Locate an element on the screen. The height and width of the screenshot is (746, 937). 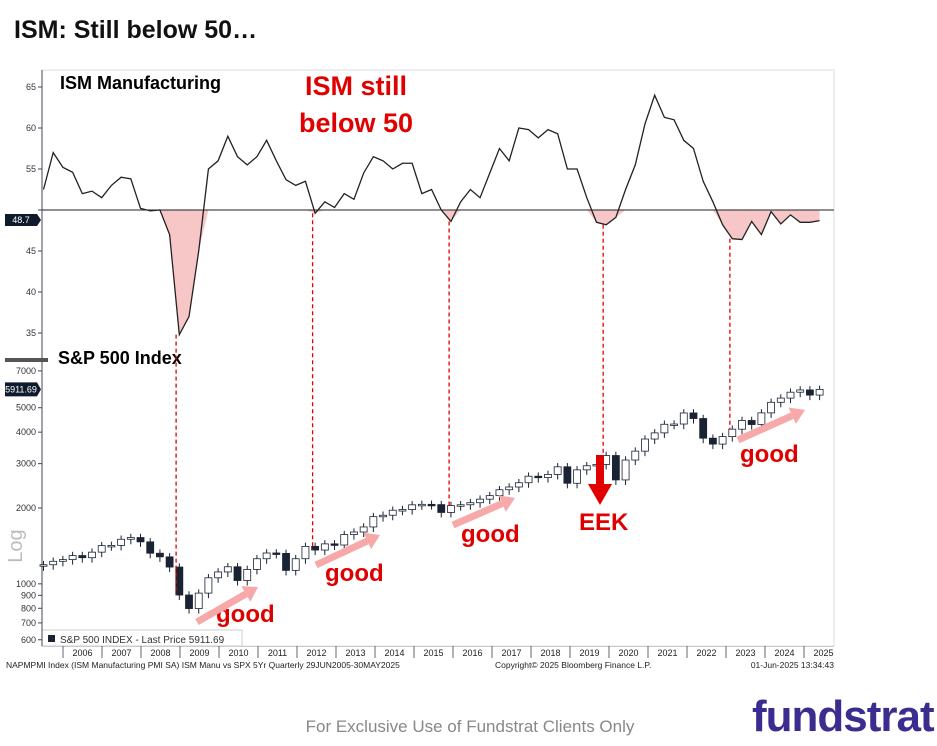
x-tick-label: 2008 is located at coordinates (160, 653).